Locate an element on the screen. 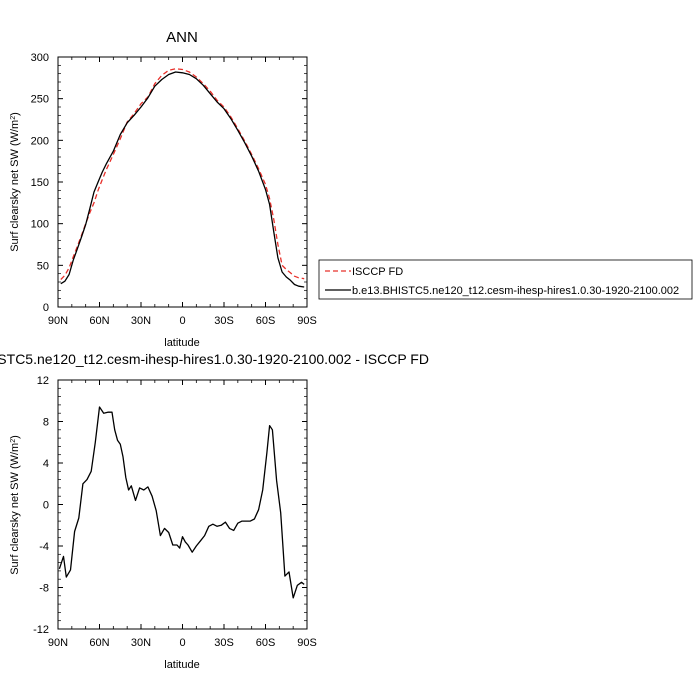 This screenshot has width=700, height=700. legend-box is located at coordinates (505, 279).